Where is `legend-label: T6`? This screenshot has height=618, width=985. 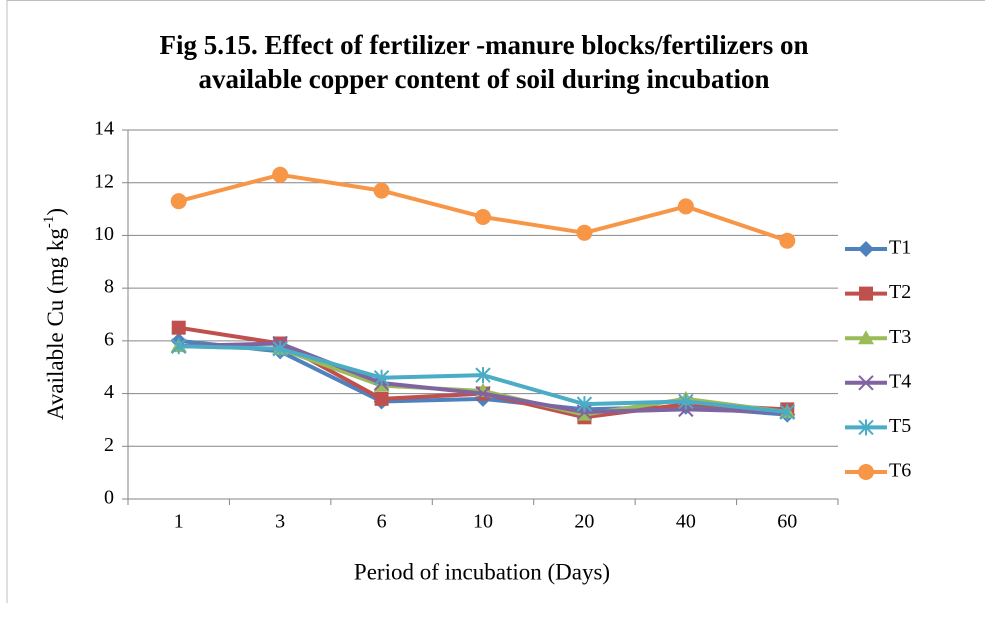 legend-label: T6 is located at coordinates (900, 471).